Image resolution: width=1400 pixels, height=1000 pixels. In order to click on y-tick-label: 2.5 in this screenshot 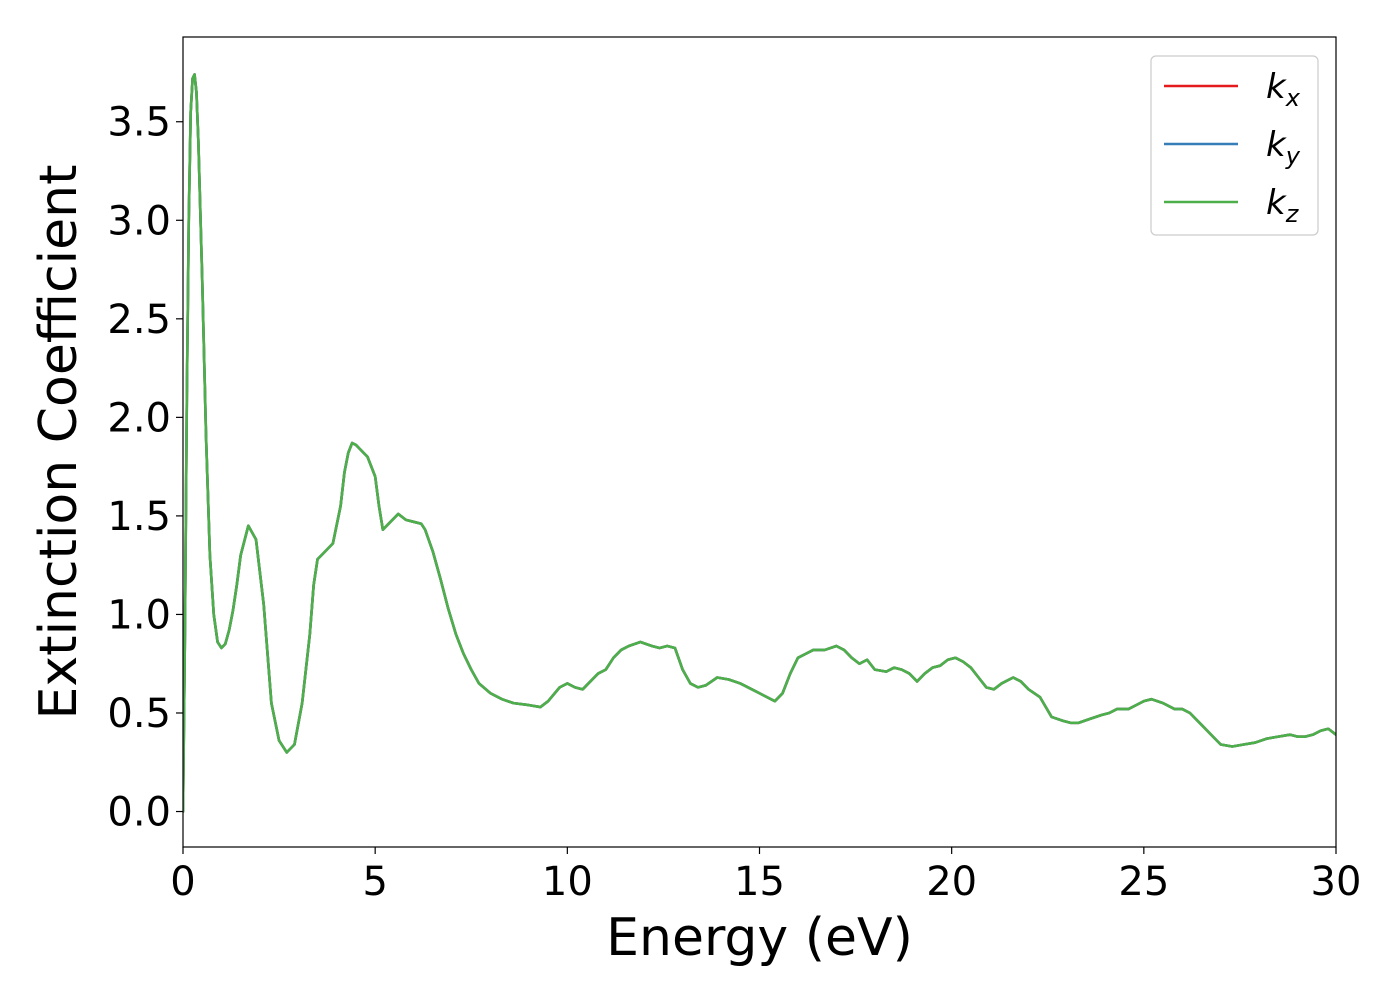, I will do `click(139, 320)`.